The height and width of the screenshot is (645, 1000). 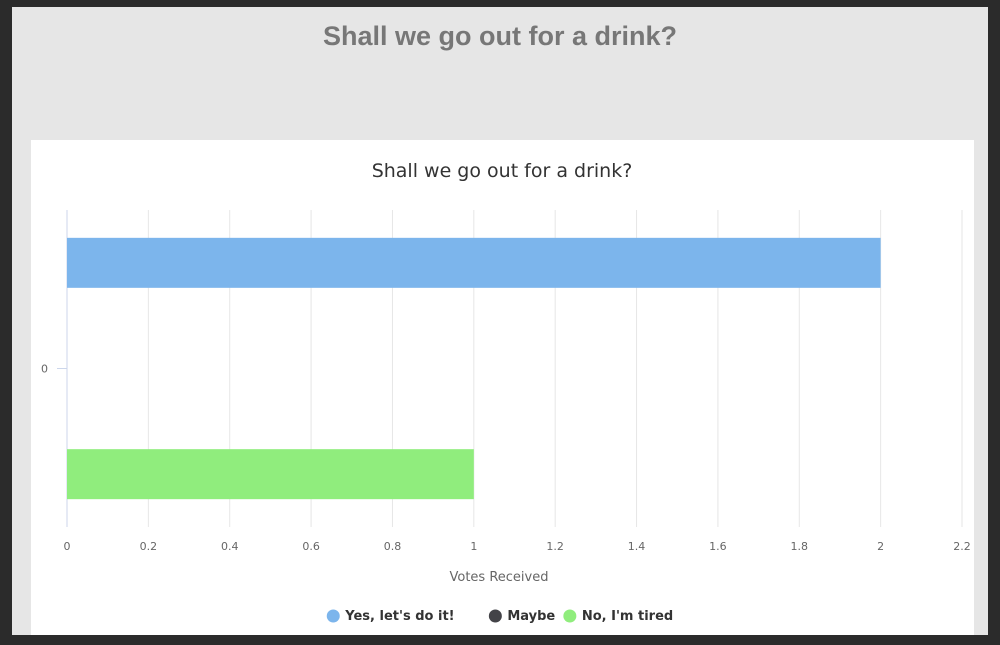 What do you see at coordinates (500, 36) in the screenshot?
I see `page-title: Shall we go out for a drink?` at bounding box center [500, 36].